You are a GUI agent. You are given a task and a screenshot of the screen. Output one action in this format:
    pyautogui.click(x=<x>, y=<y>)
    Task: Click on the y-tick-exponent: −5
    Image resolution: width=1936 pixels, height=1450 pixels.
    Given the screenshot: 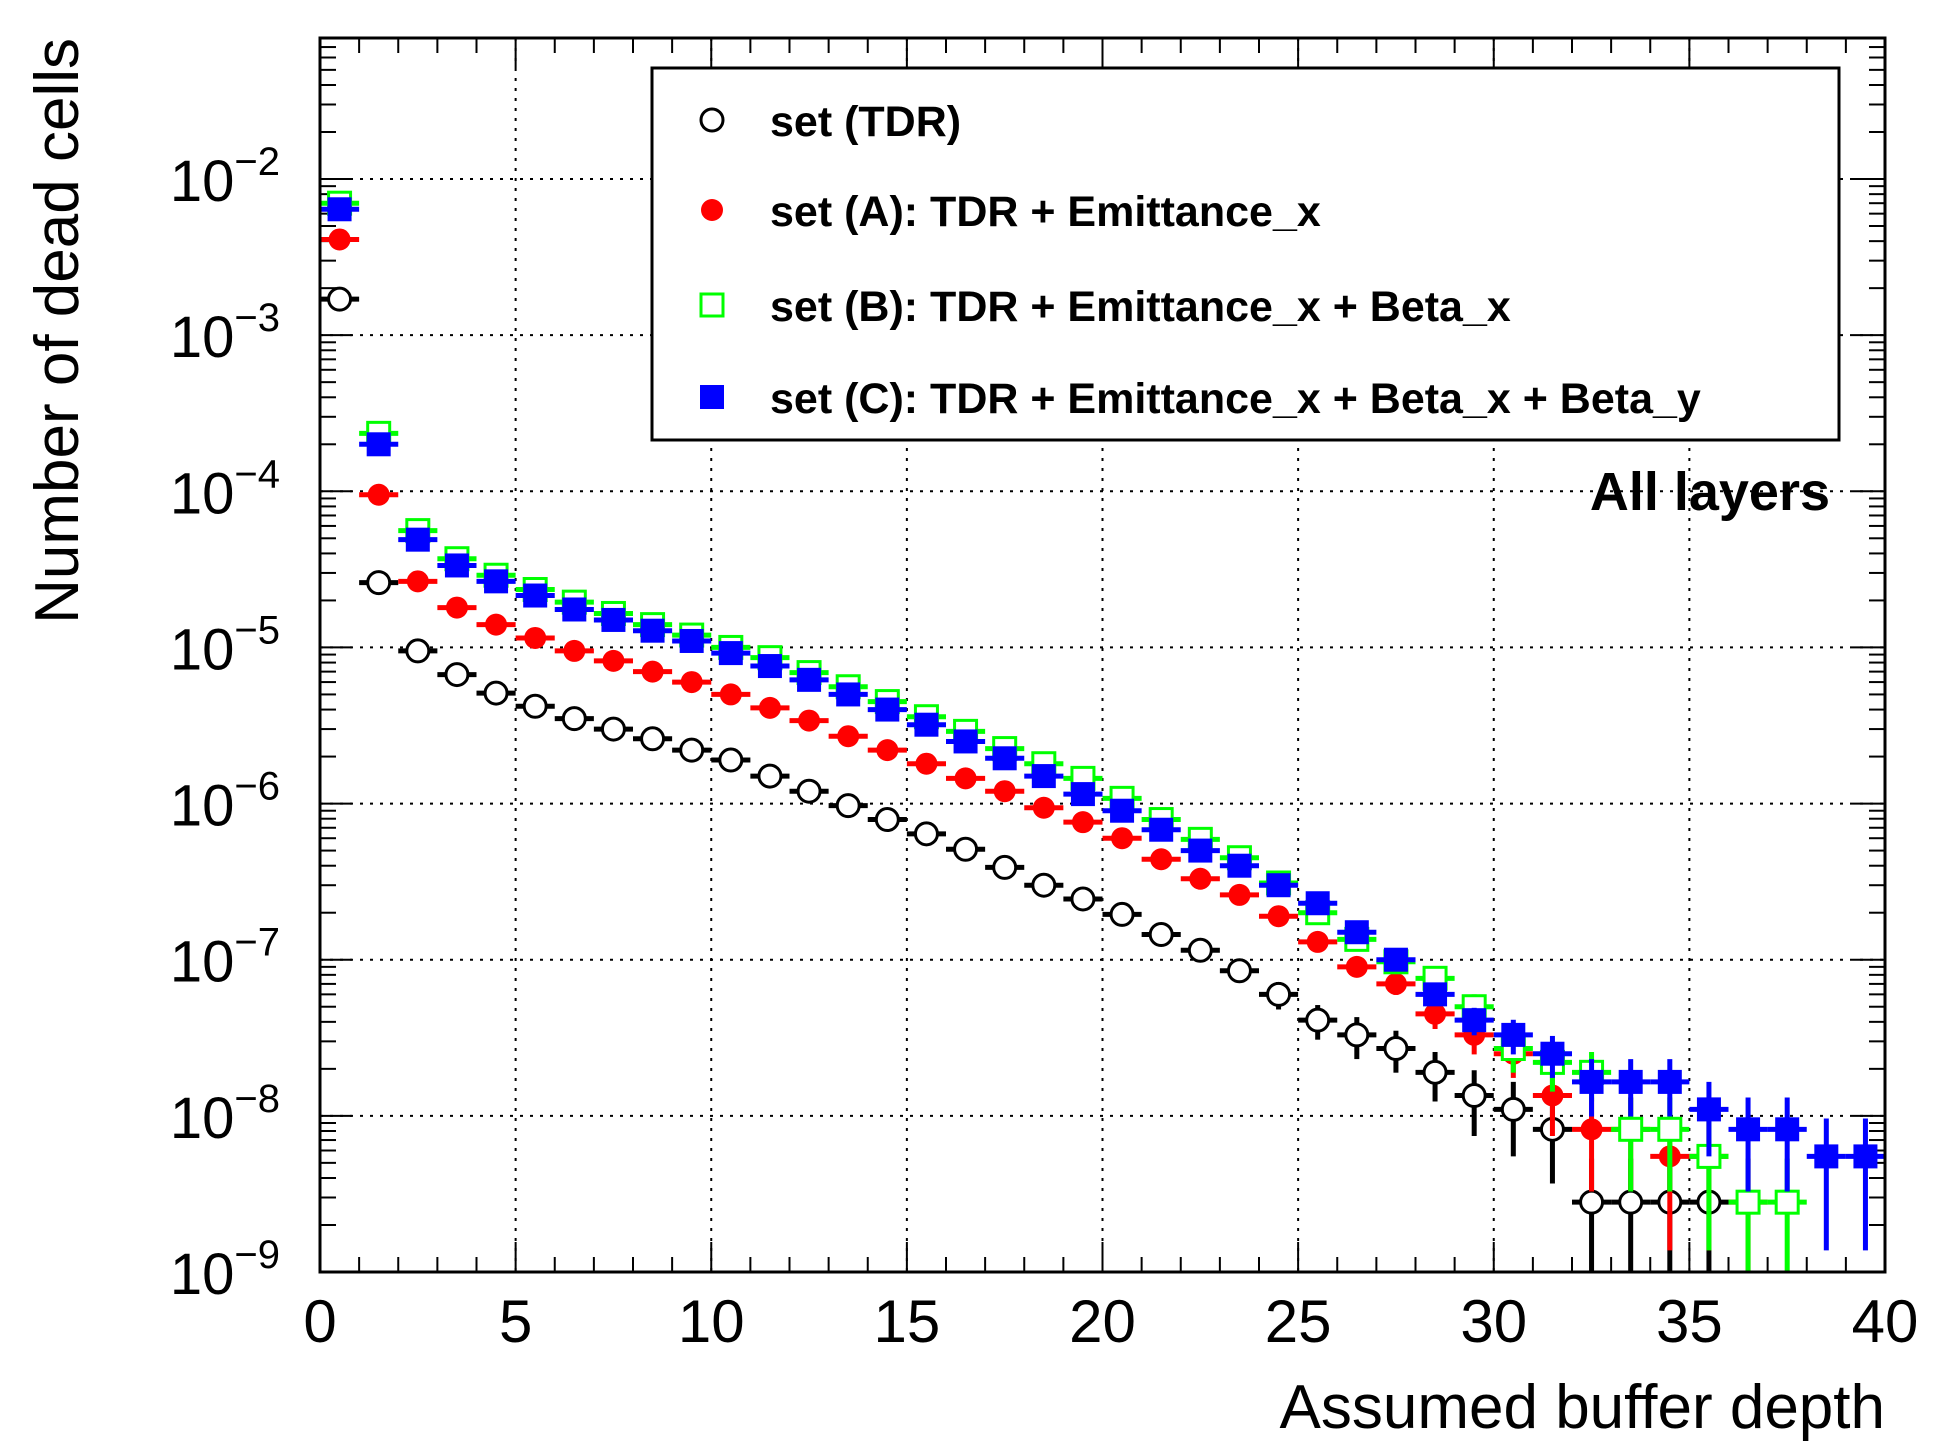 What is the action you would take?
    pyautogui.click(x=257, y=630)
    